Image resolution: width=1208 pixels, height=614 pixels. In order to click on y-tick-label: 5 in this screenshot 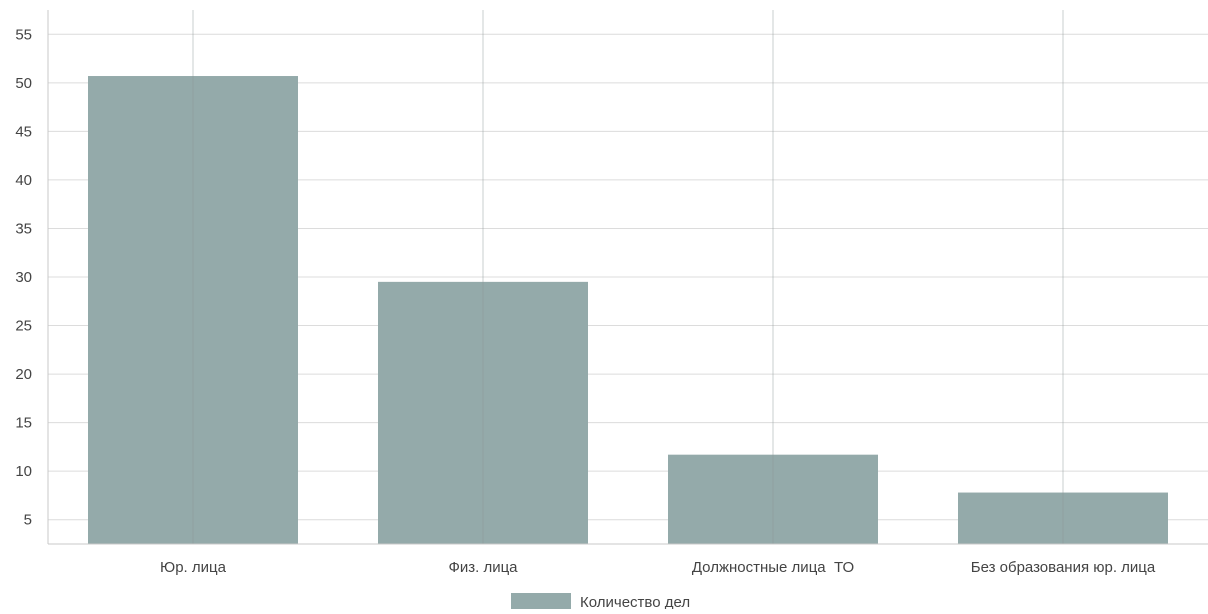, I will do `click(28, 520)`.